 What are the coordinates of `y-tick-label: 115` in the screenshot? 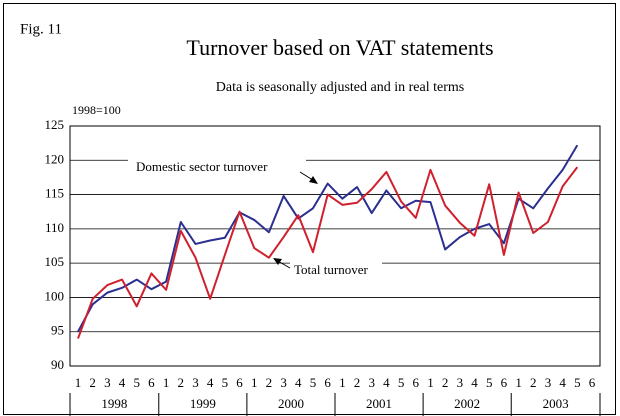 It's located at (54, 193).